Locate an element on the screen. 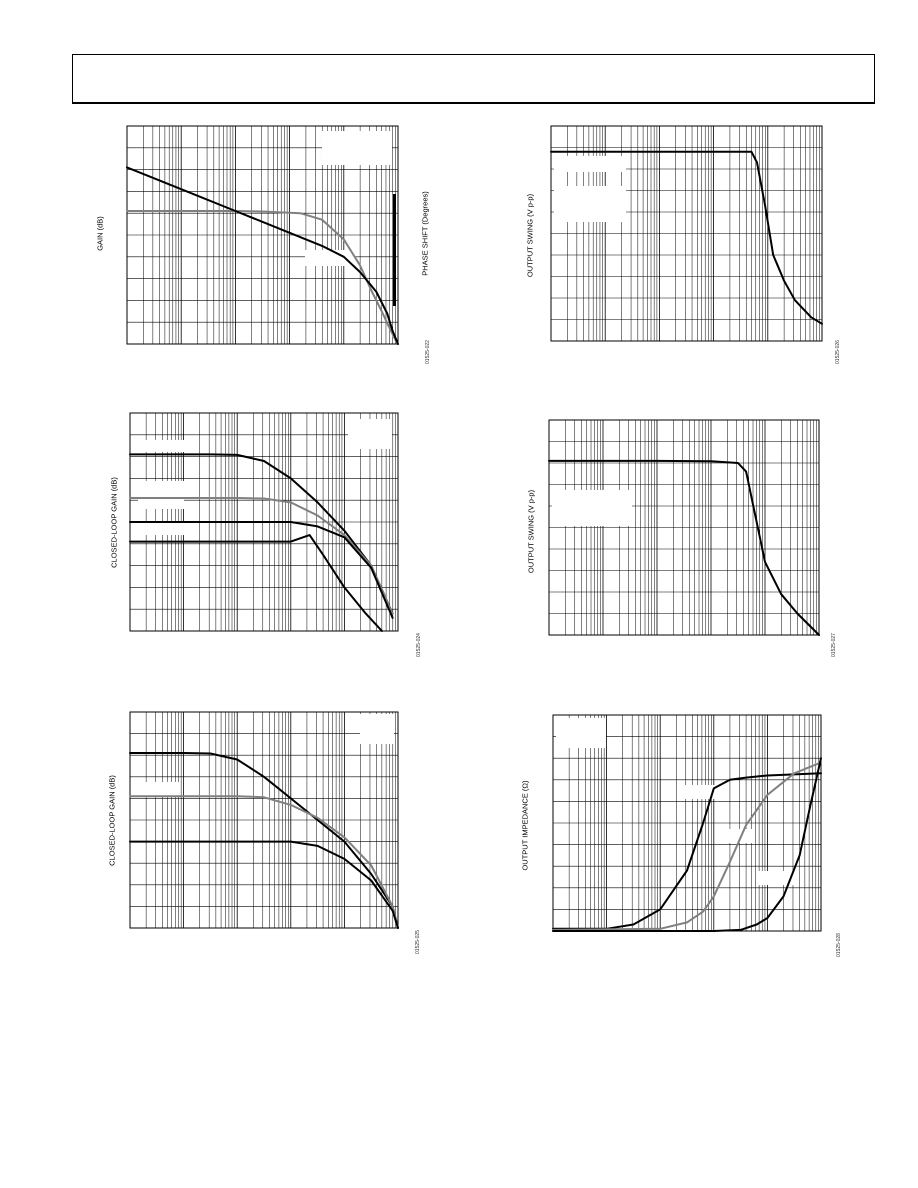  figure-number: 01525-025 is located at coordinates (418, 942).